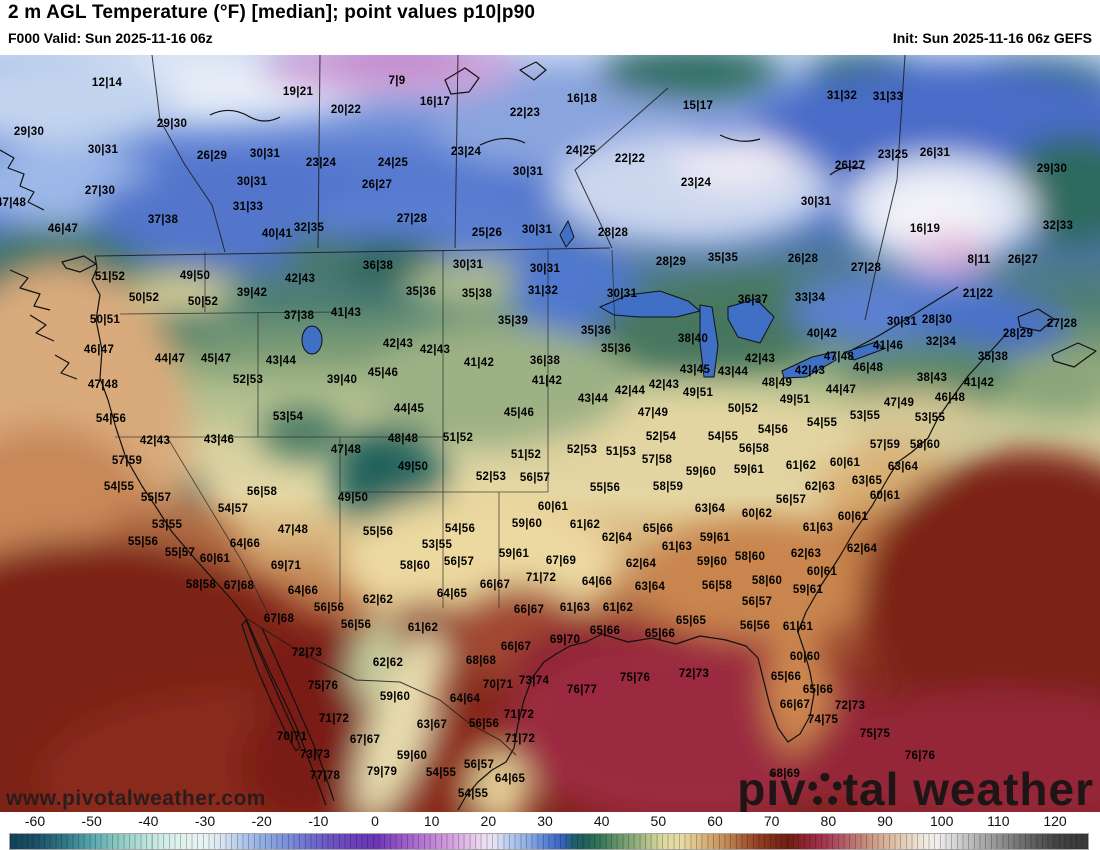 The height and width of the screenshot is (850, 1100). I want to click on point-value: 39|42, so click(252, 293).